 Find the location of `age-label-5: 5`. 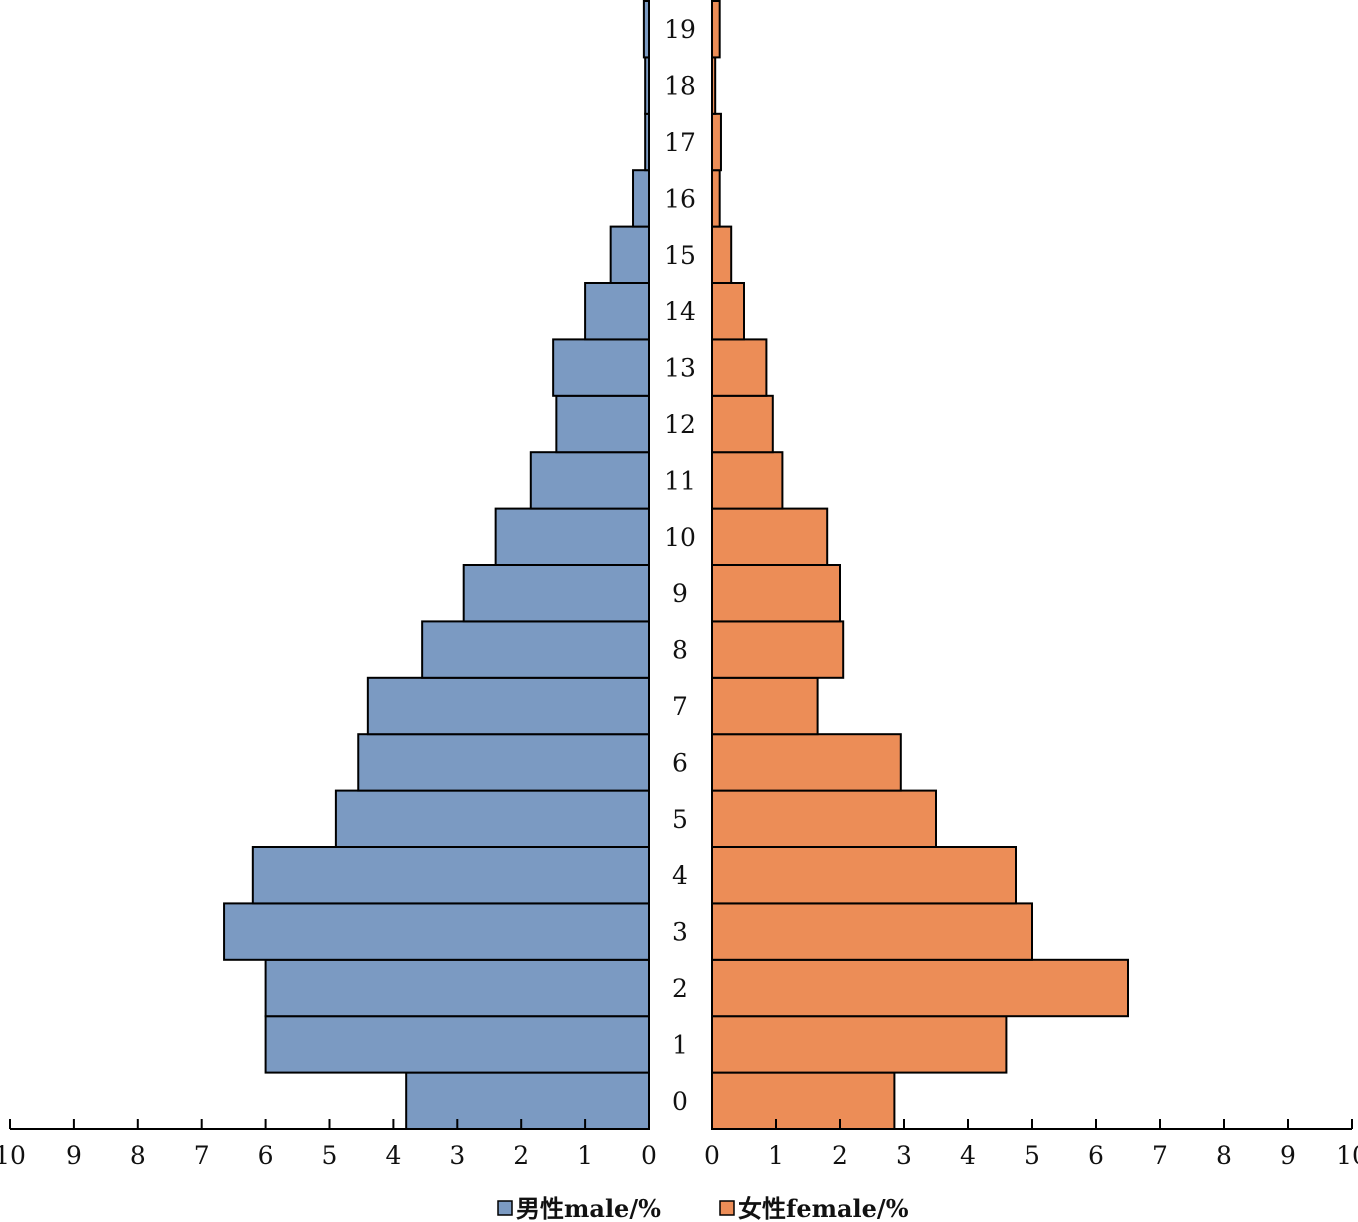

age-label-5: 5 is located at coordinates (680, 819).